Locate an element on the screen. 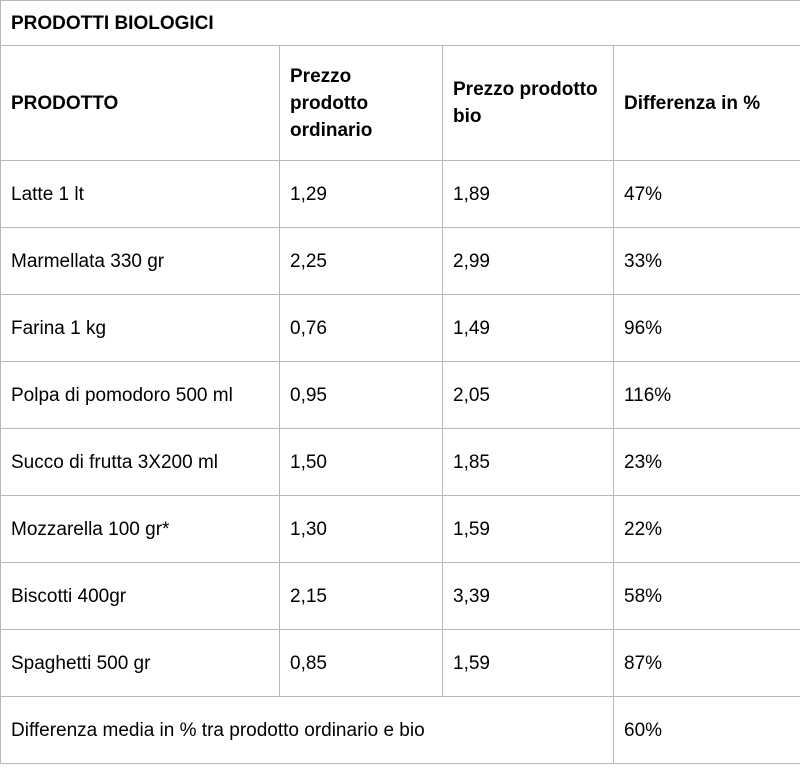 The height and width of the screenshot is (784, 800). table-row: Marmellata 330 gr 2,25 2,99 33% is located at coordinates (400, 261).